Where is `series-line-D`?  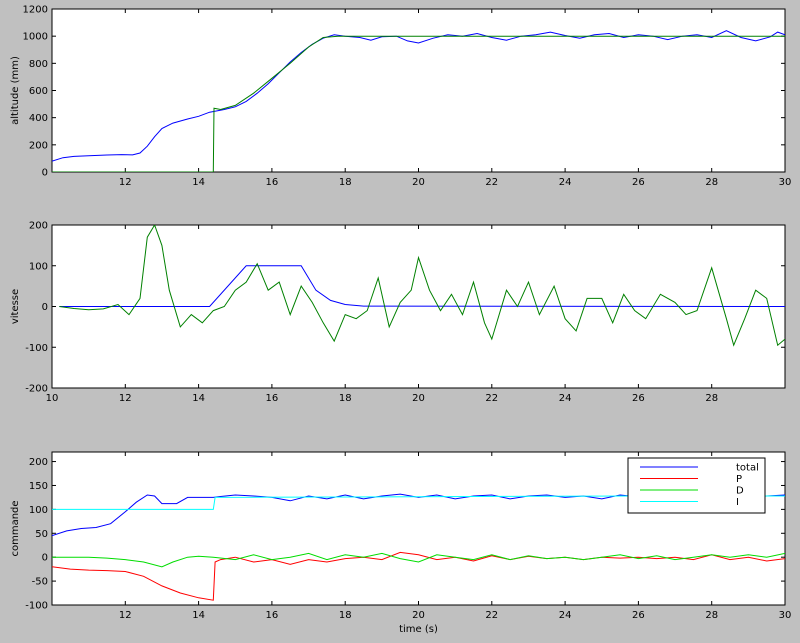
series-line-D is located at coordinates (418, 560).